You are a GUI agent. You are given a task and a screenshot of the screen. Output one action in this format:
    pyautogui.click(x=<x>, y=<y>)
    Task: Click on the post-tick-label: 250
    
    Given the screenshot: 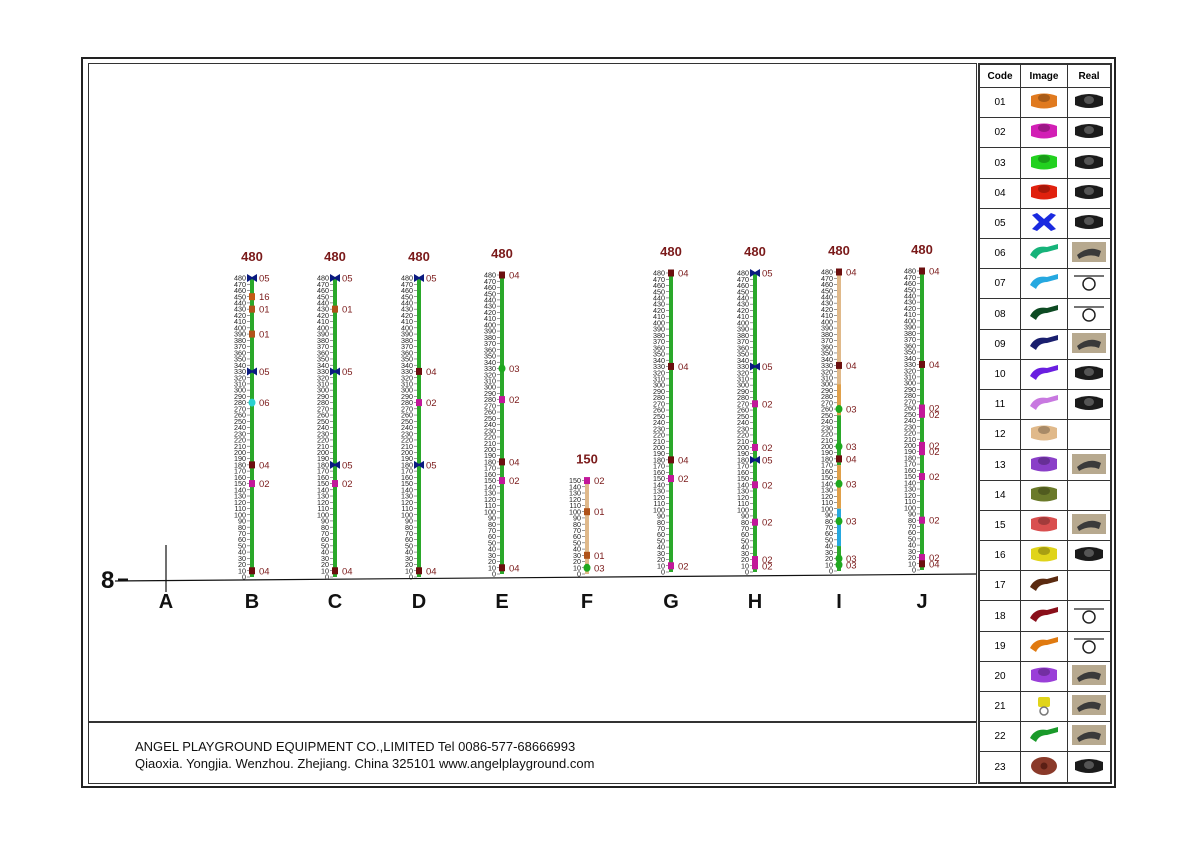 What is the action you would take?
    pyautogui.click(x=743, y=416)
    